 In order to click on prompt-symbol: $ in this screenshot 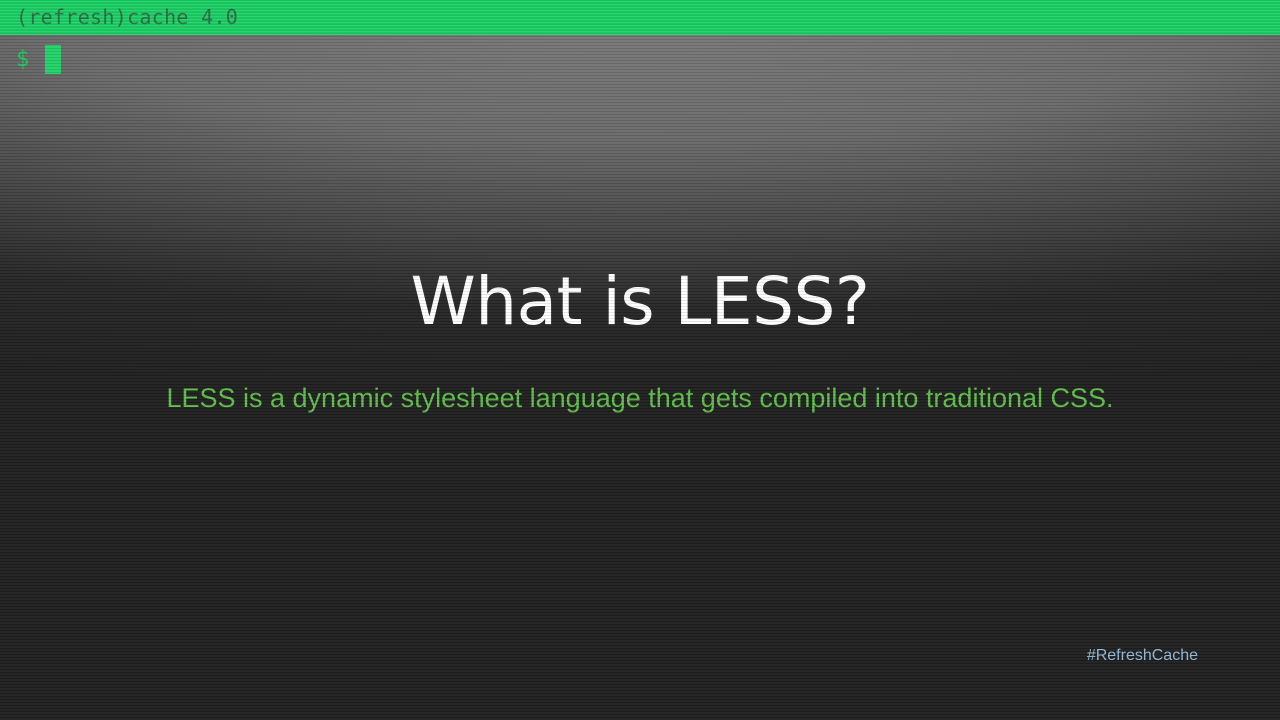, I will do `click(23, 59)`.